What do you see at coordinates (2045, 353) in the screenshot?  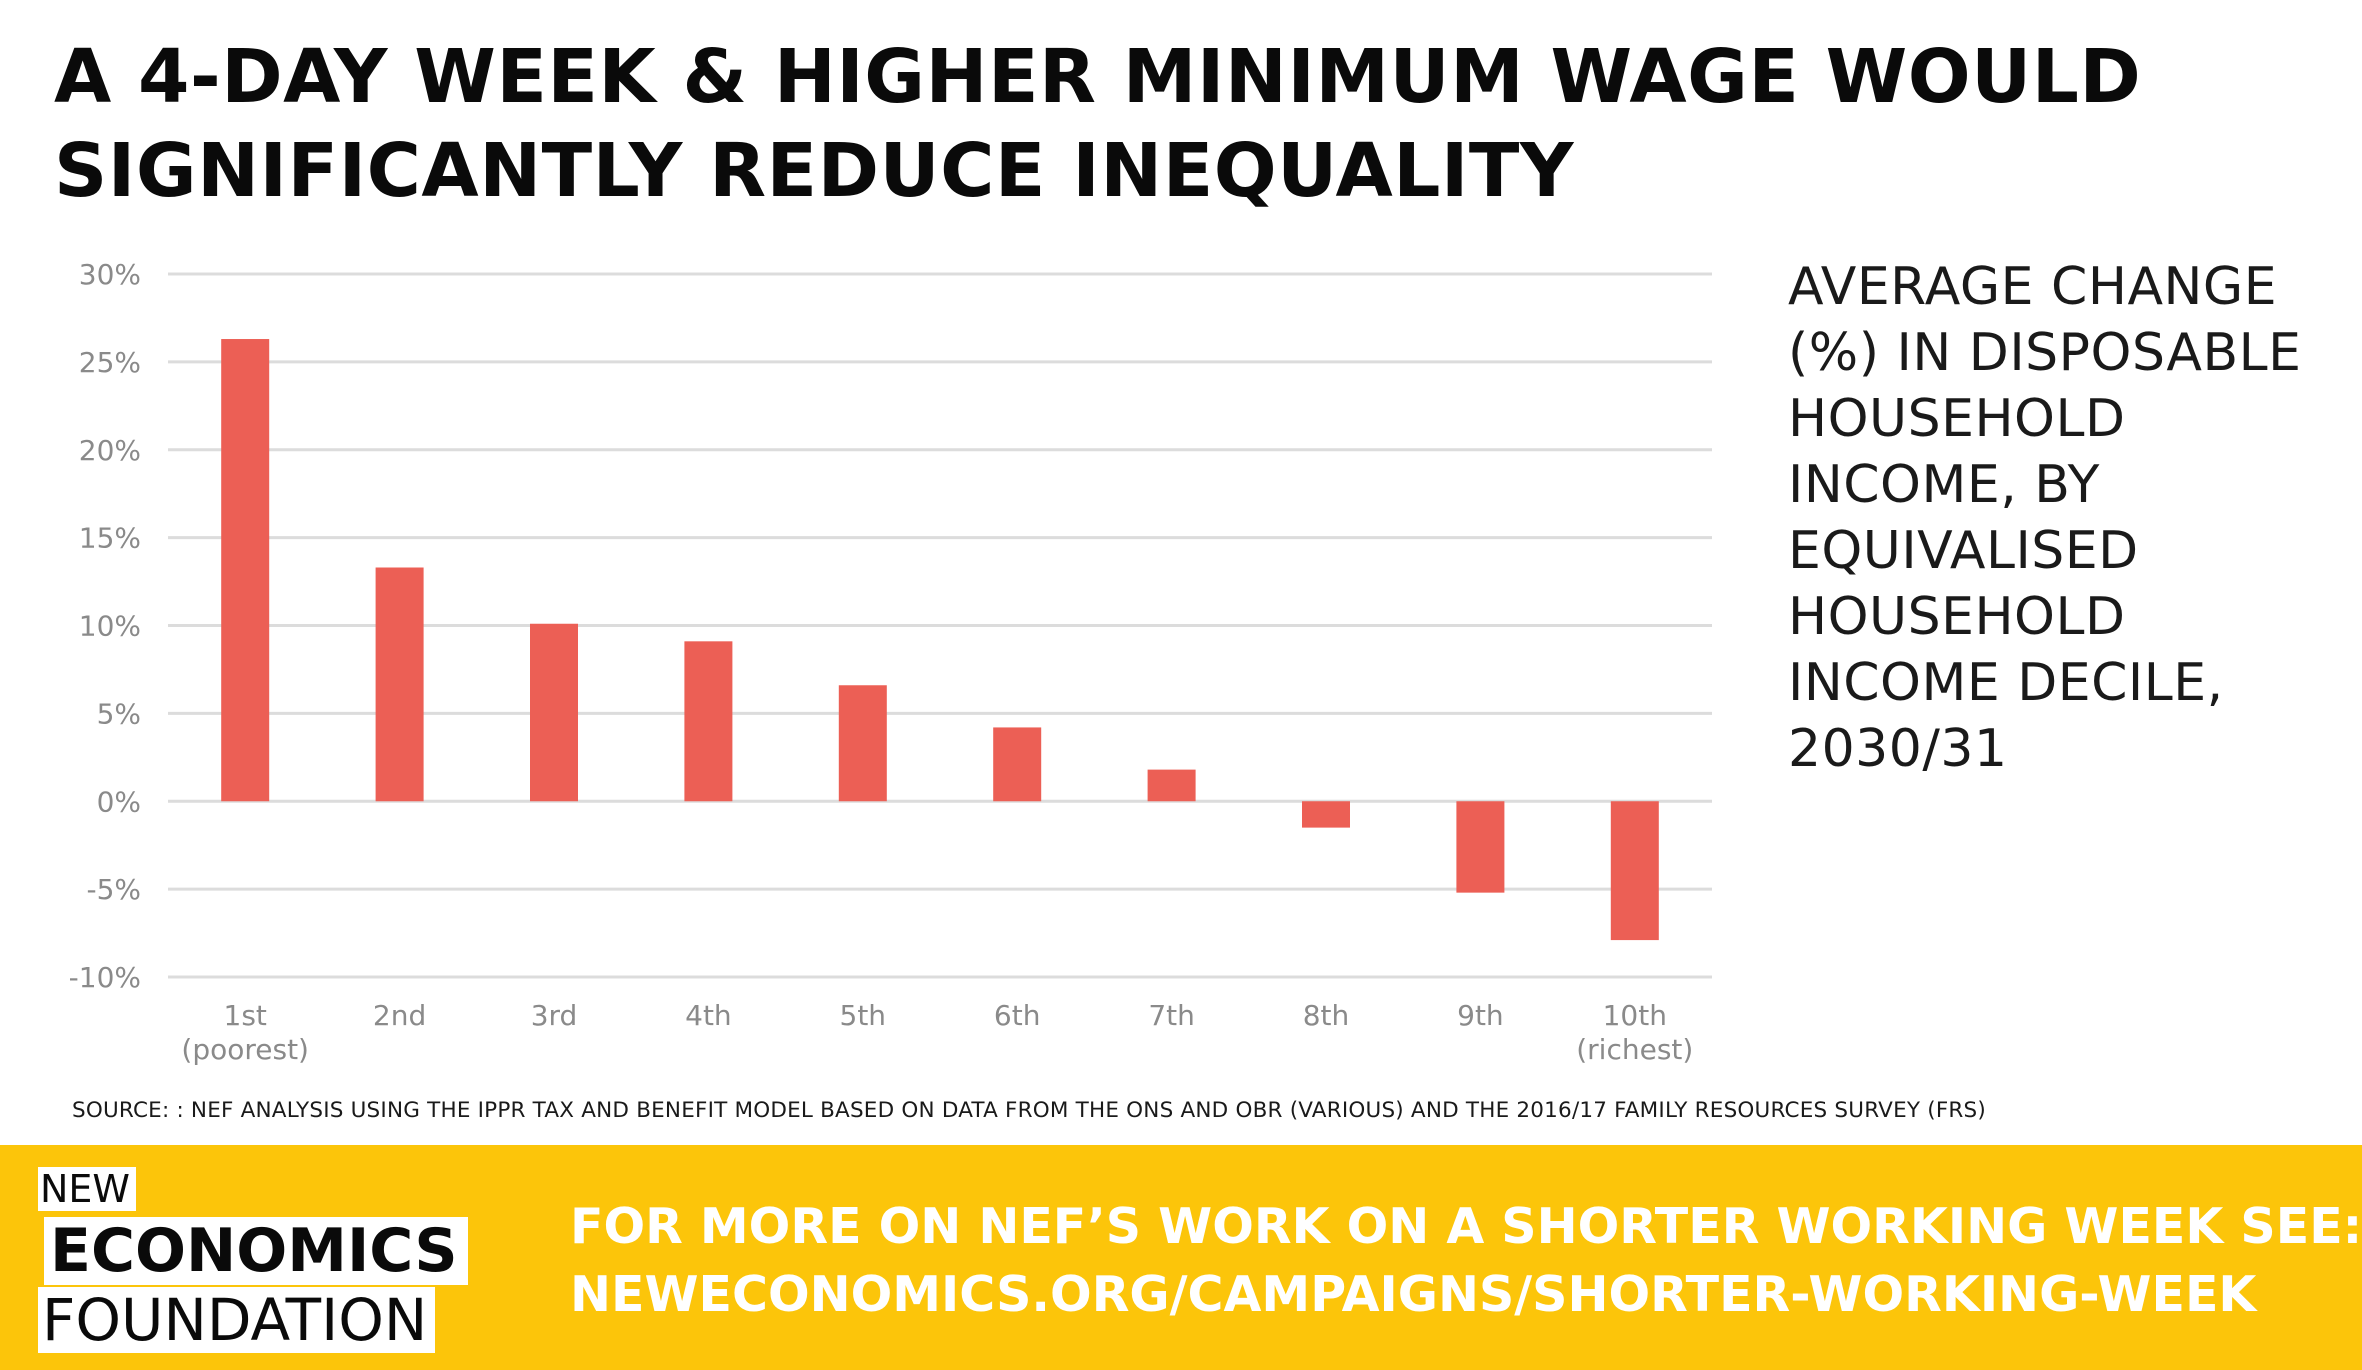 I see `subtitle-line: (%) IN DISPOSABLE` at bounding box center [2045, 353].